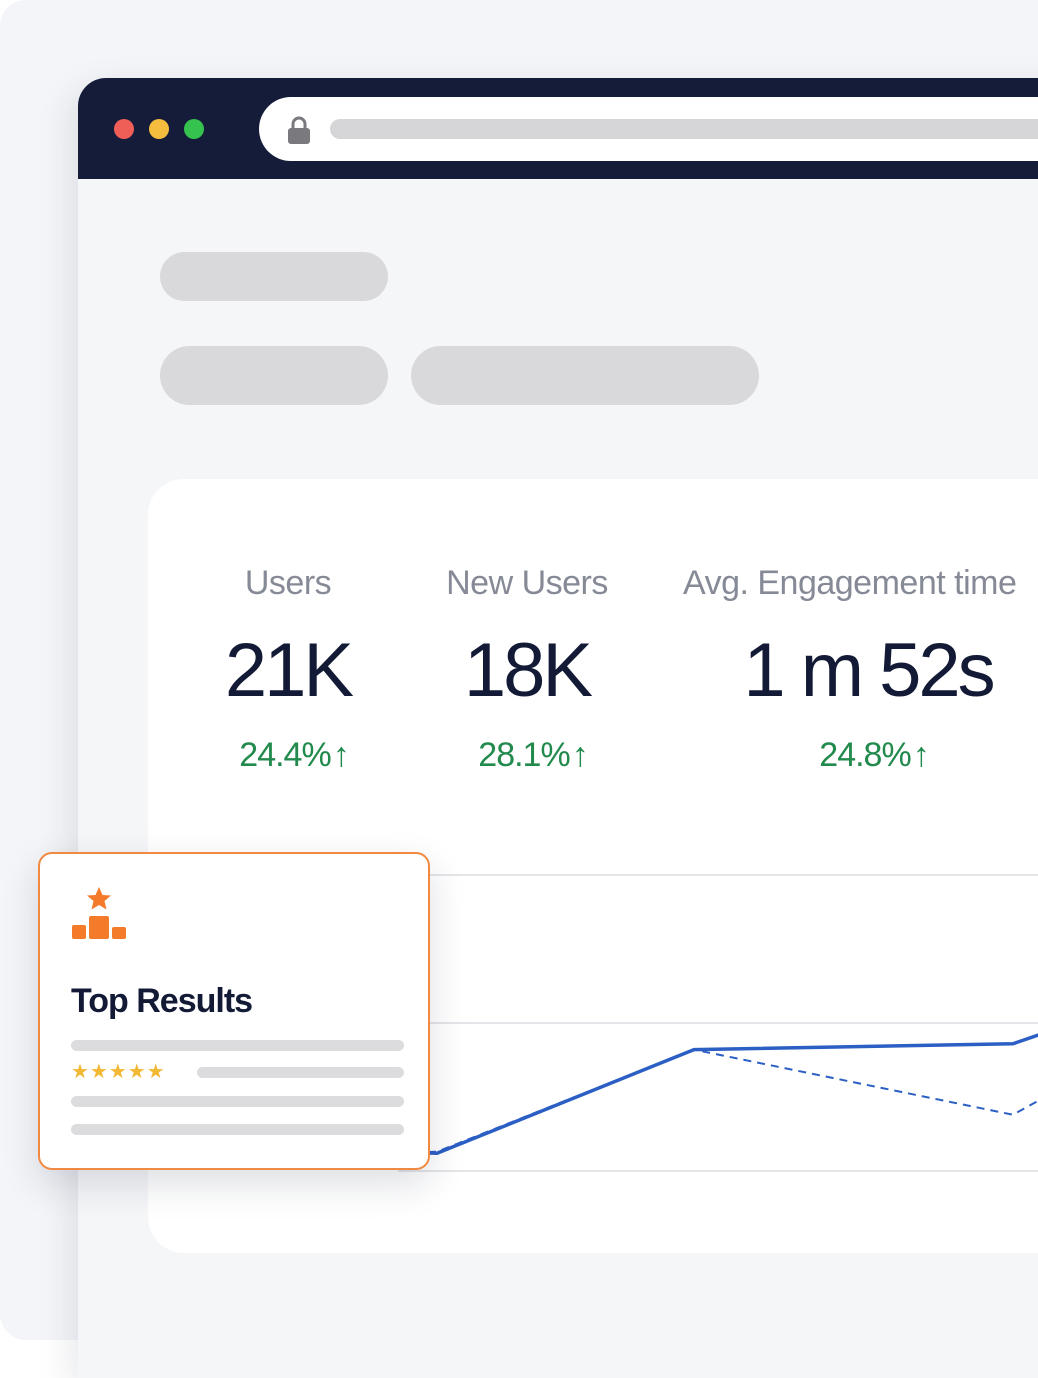  I want to click on top-results-card: Top Results ★★★★★, so click(234, 1011).